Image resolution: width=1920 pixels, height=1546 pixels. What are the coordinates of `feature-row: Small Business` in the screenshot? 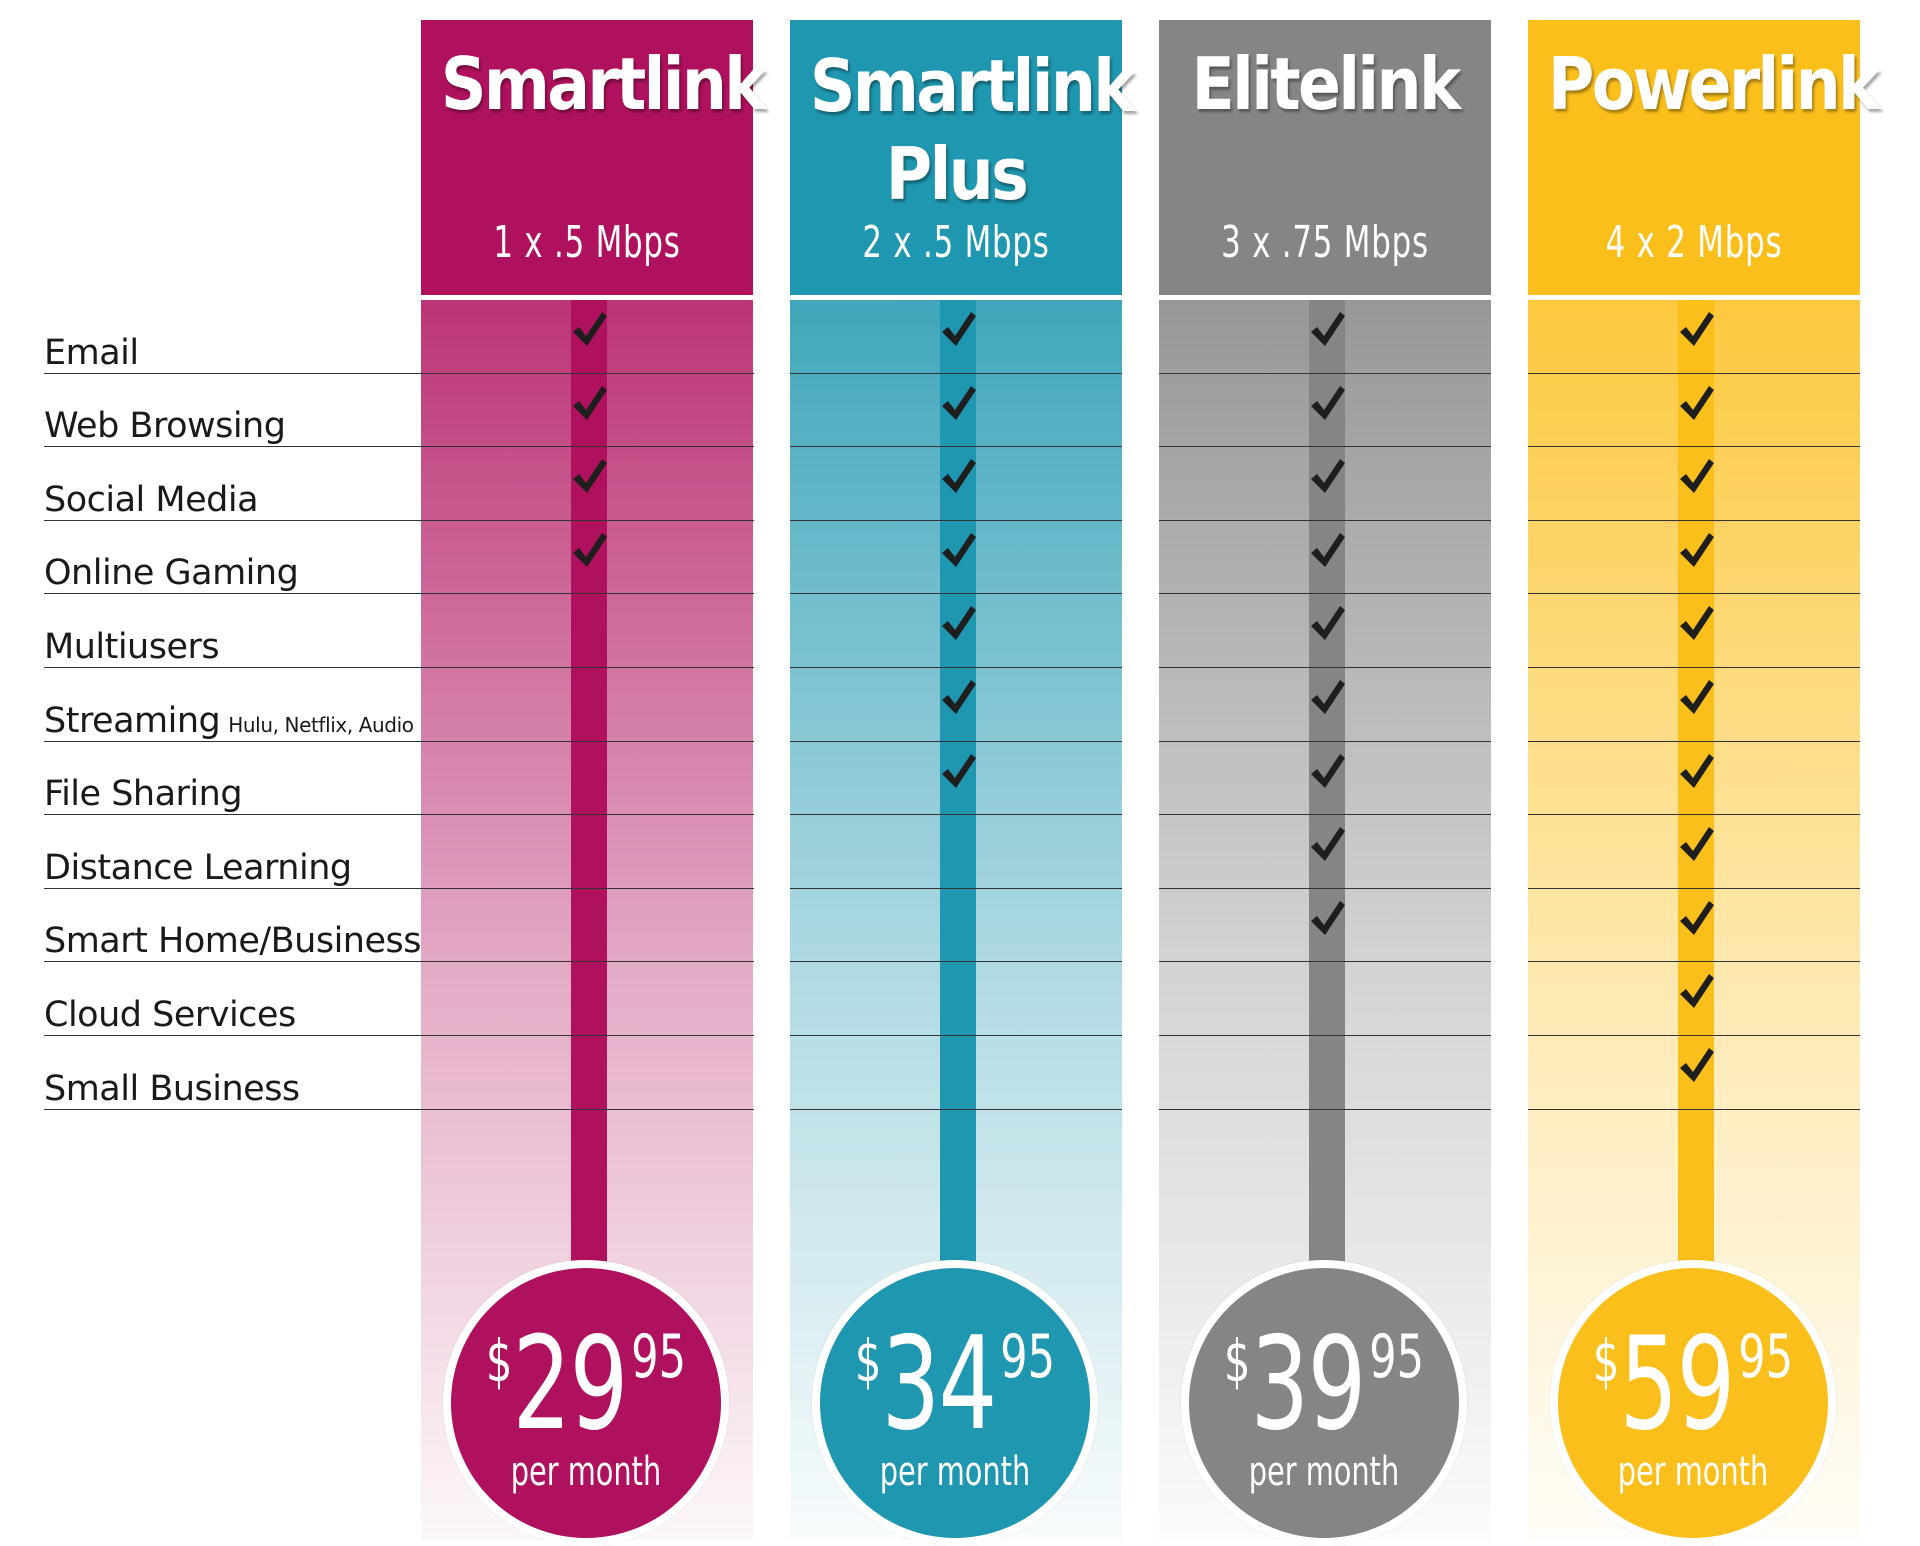 It's located at (399, 1073).